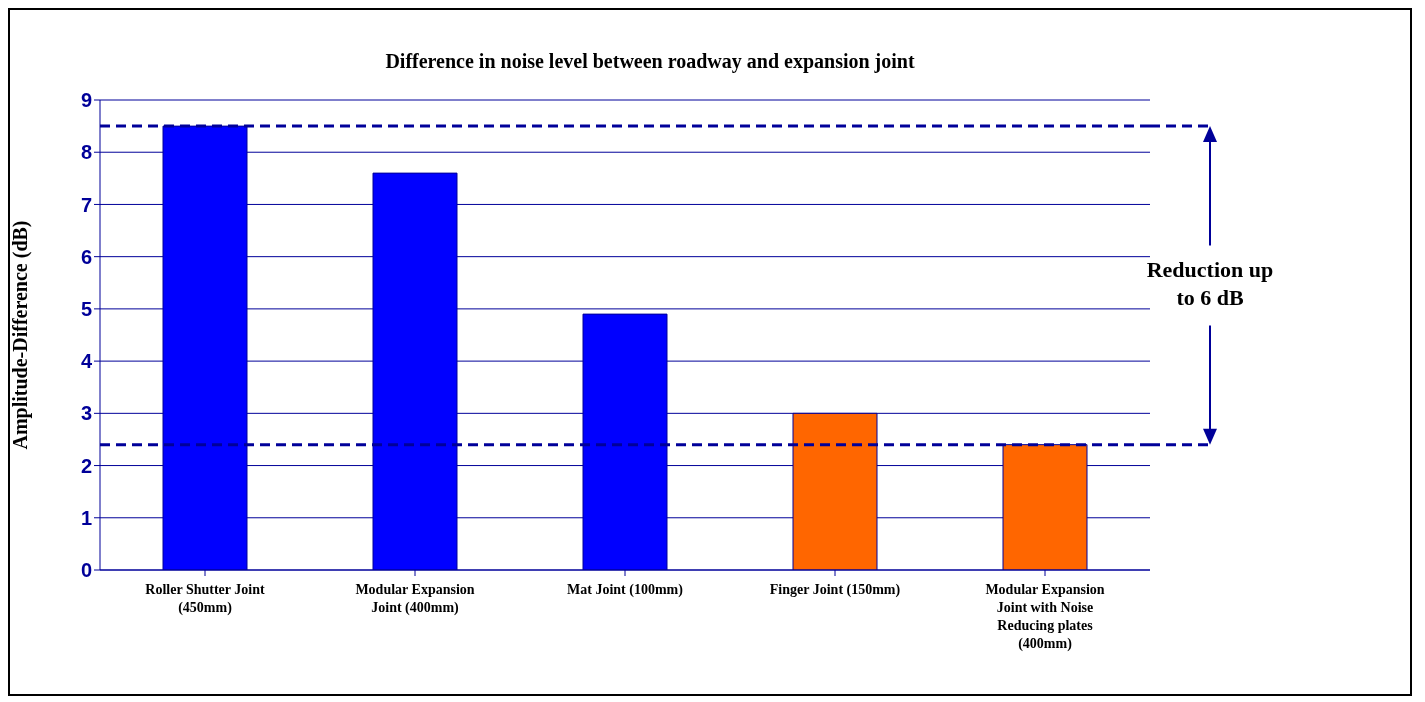 The image size is (1425, 702). What do you see at coordinates (650, 61) in the screenshot?
I see `chart-title: Difference in noise level between roadway and expansion joint` at bounding box center [650, 61].